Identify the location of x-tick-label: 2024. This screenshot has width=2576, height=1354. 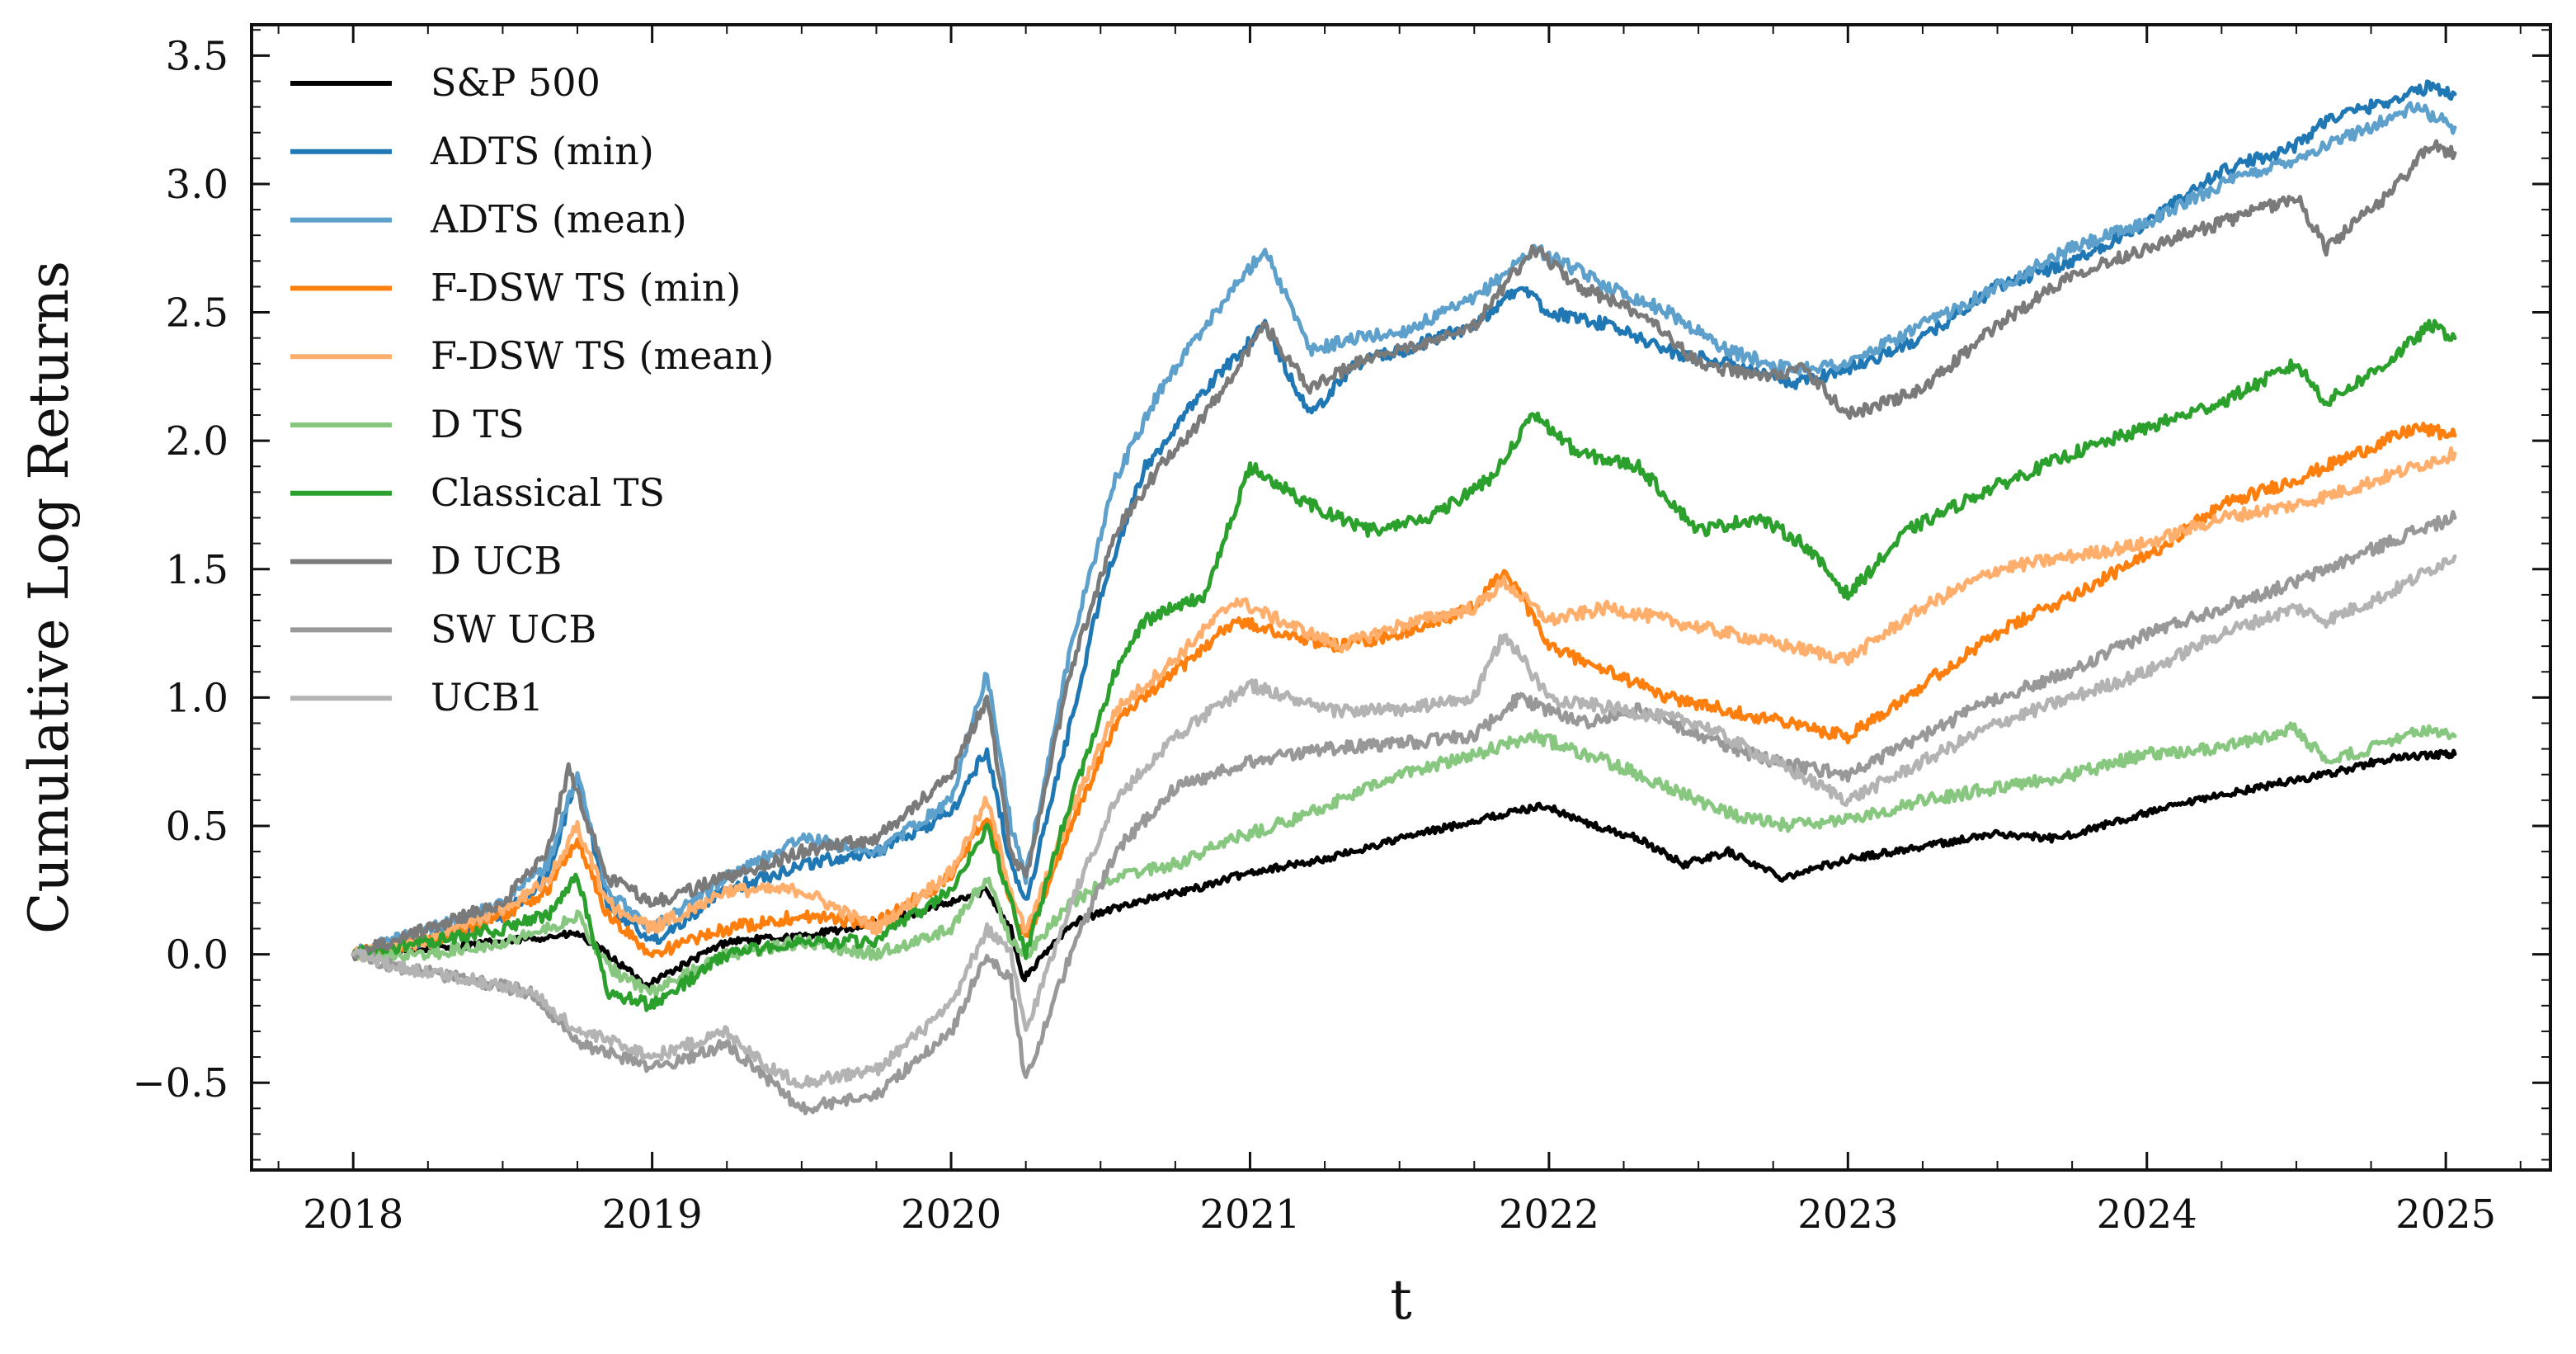
(2147, 1214).